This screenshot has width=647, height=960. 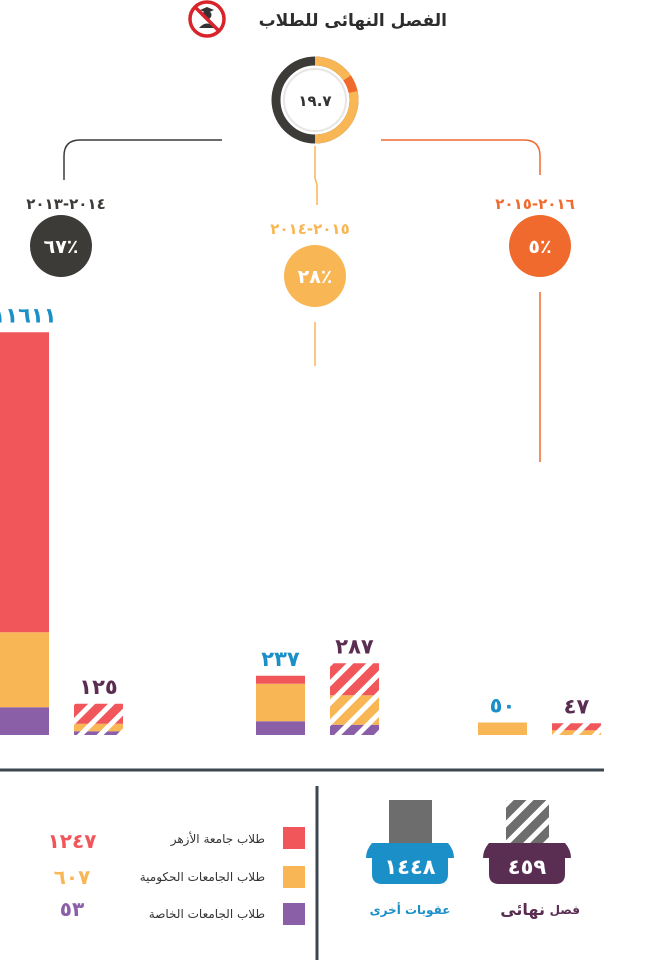 What do you see at coordinates (577, 706) in the screenshot?
I see `bar-value-label: ٤٧` at bounding box center [577, 706].